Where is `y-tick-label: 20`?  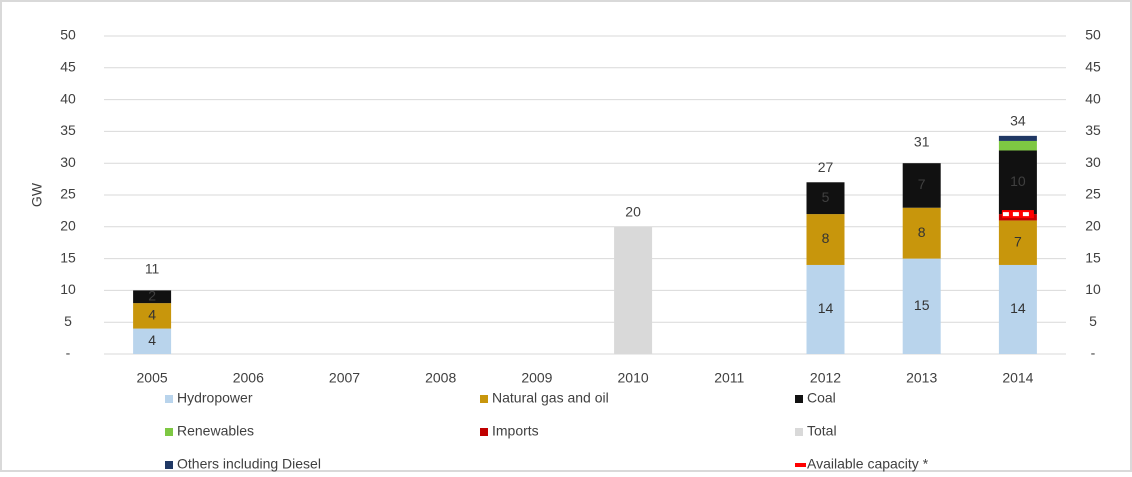 y-tick-label: 20 is located at coordinates (68, 226).